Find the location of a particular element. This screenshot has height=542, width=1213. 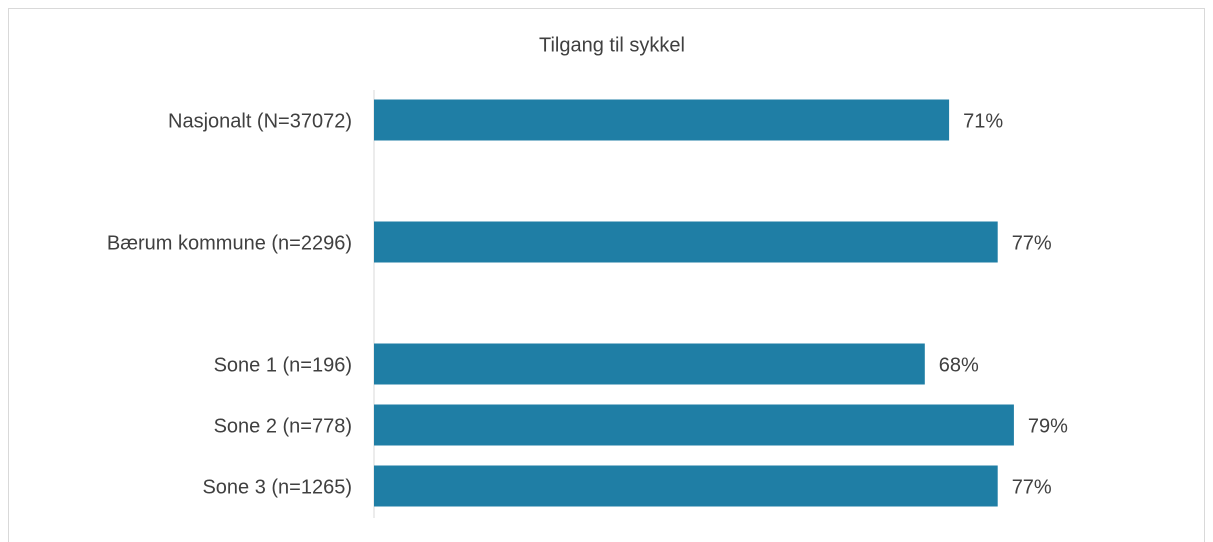

data-label: 68% is located at coordinates (959, 365).